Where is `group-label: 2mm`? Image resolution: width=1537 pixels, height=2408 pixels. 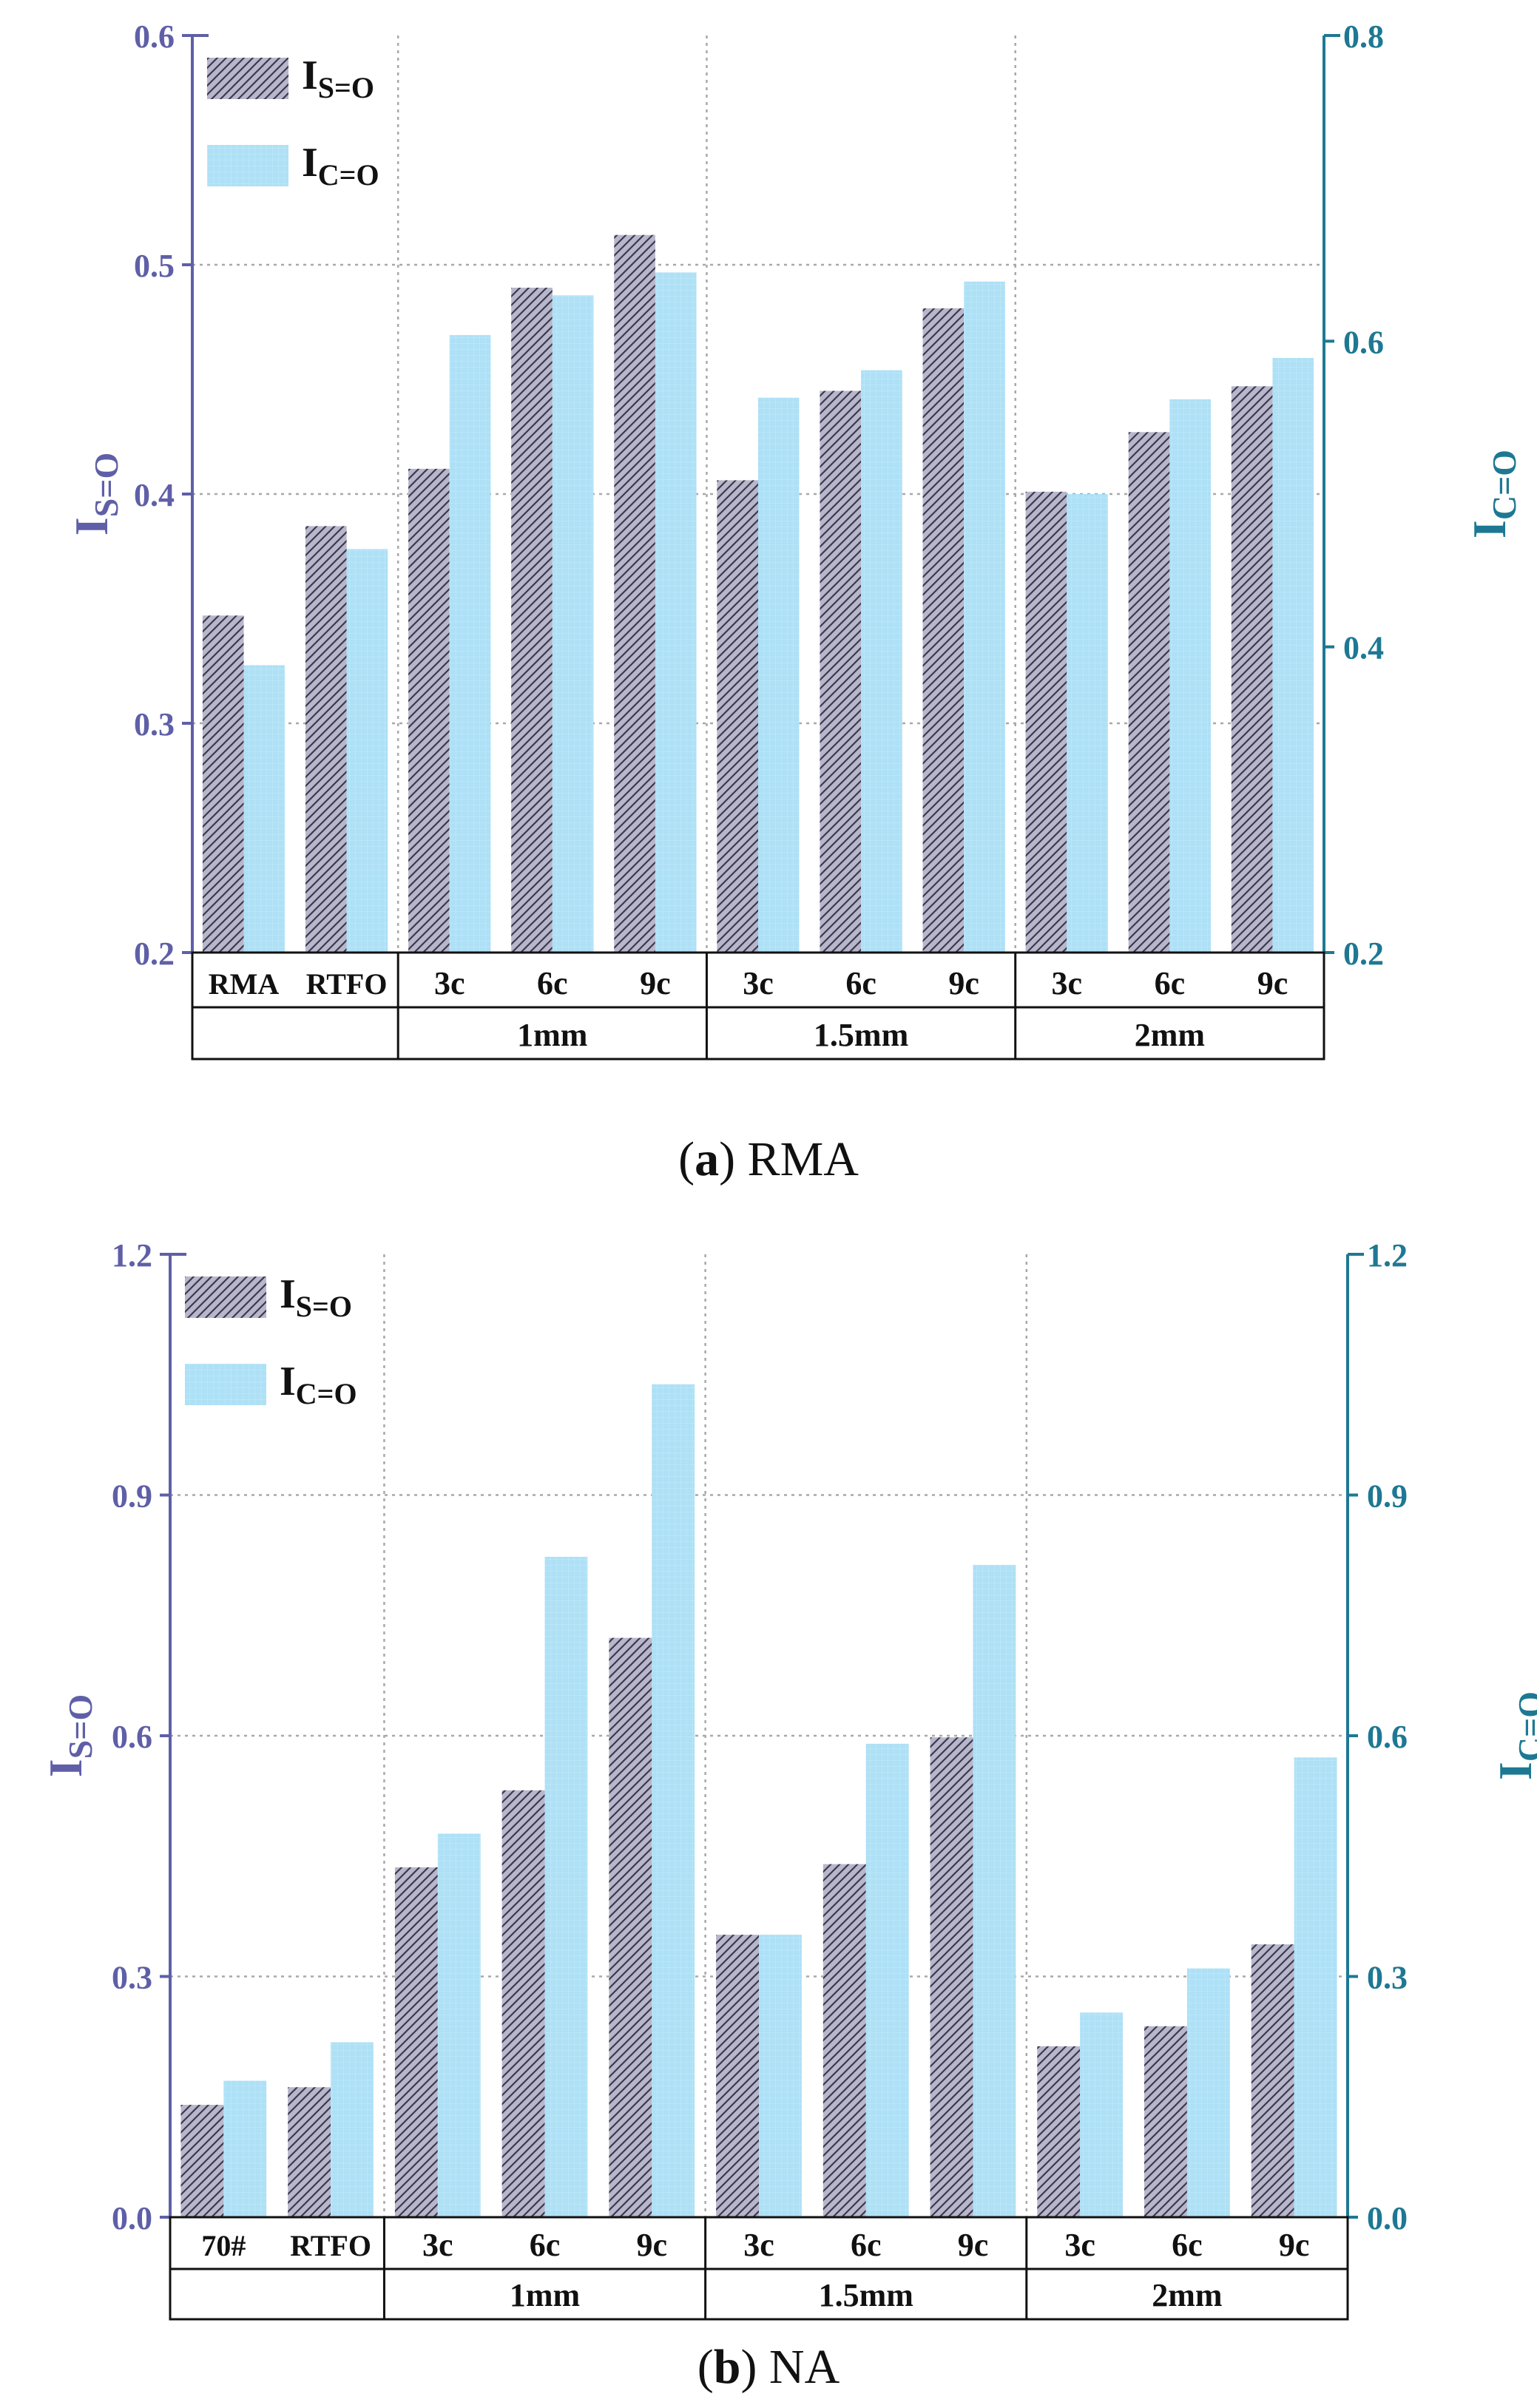
group-label: 2mm is located at coordinates (1170, 1035).